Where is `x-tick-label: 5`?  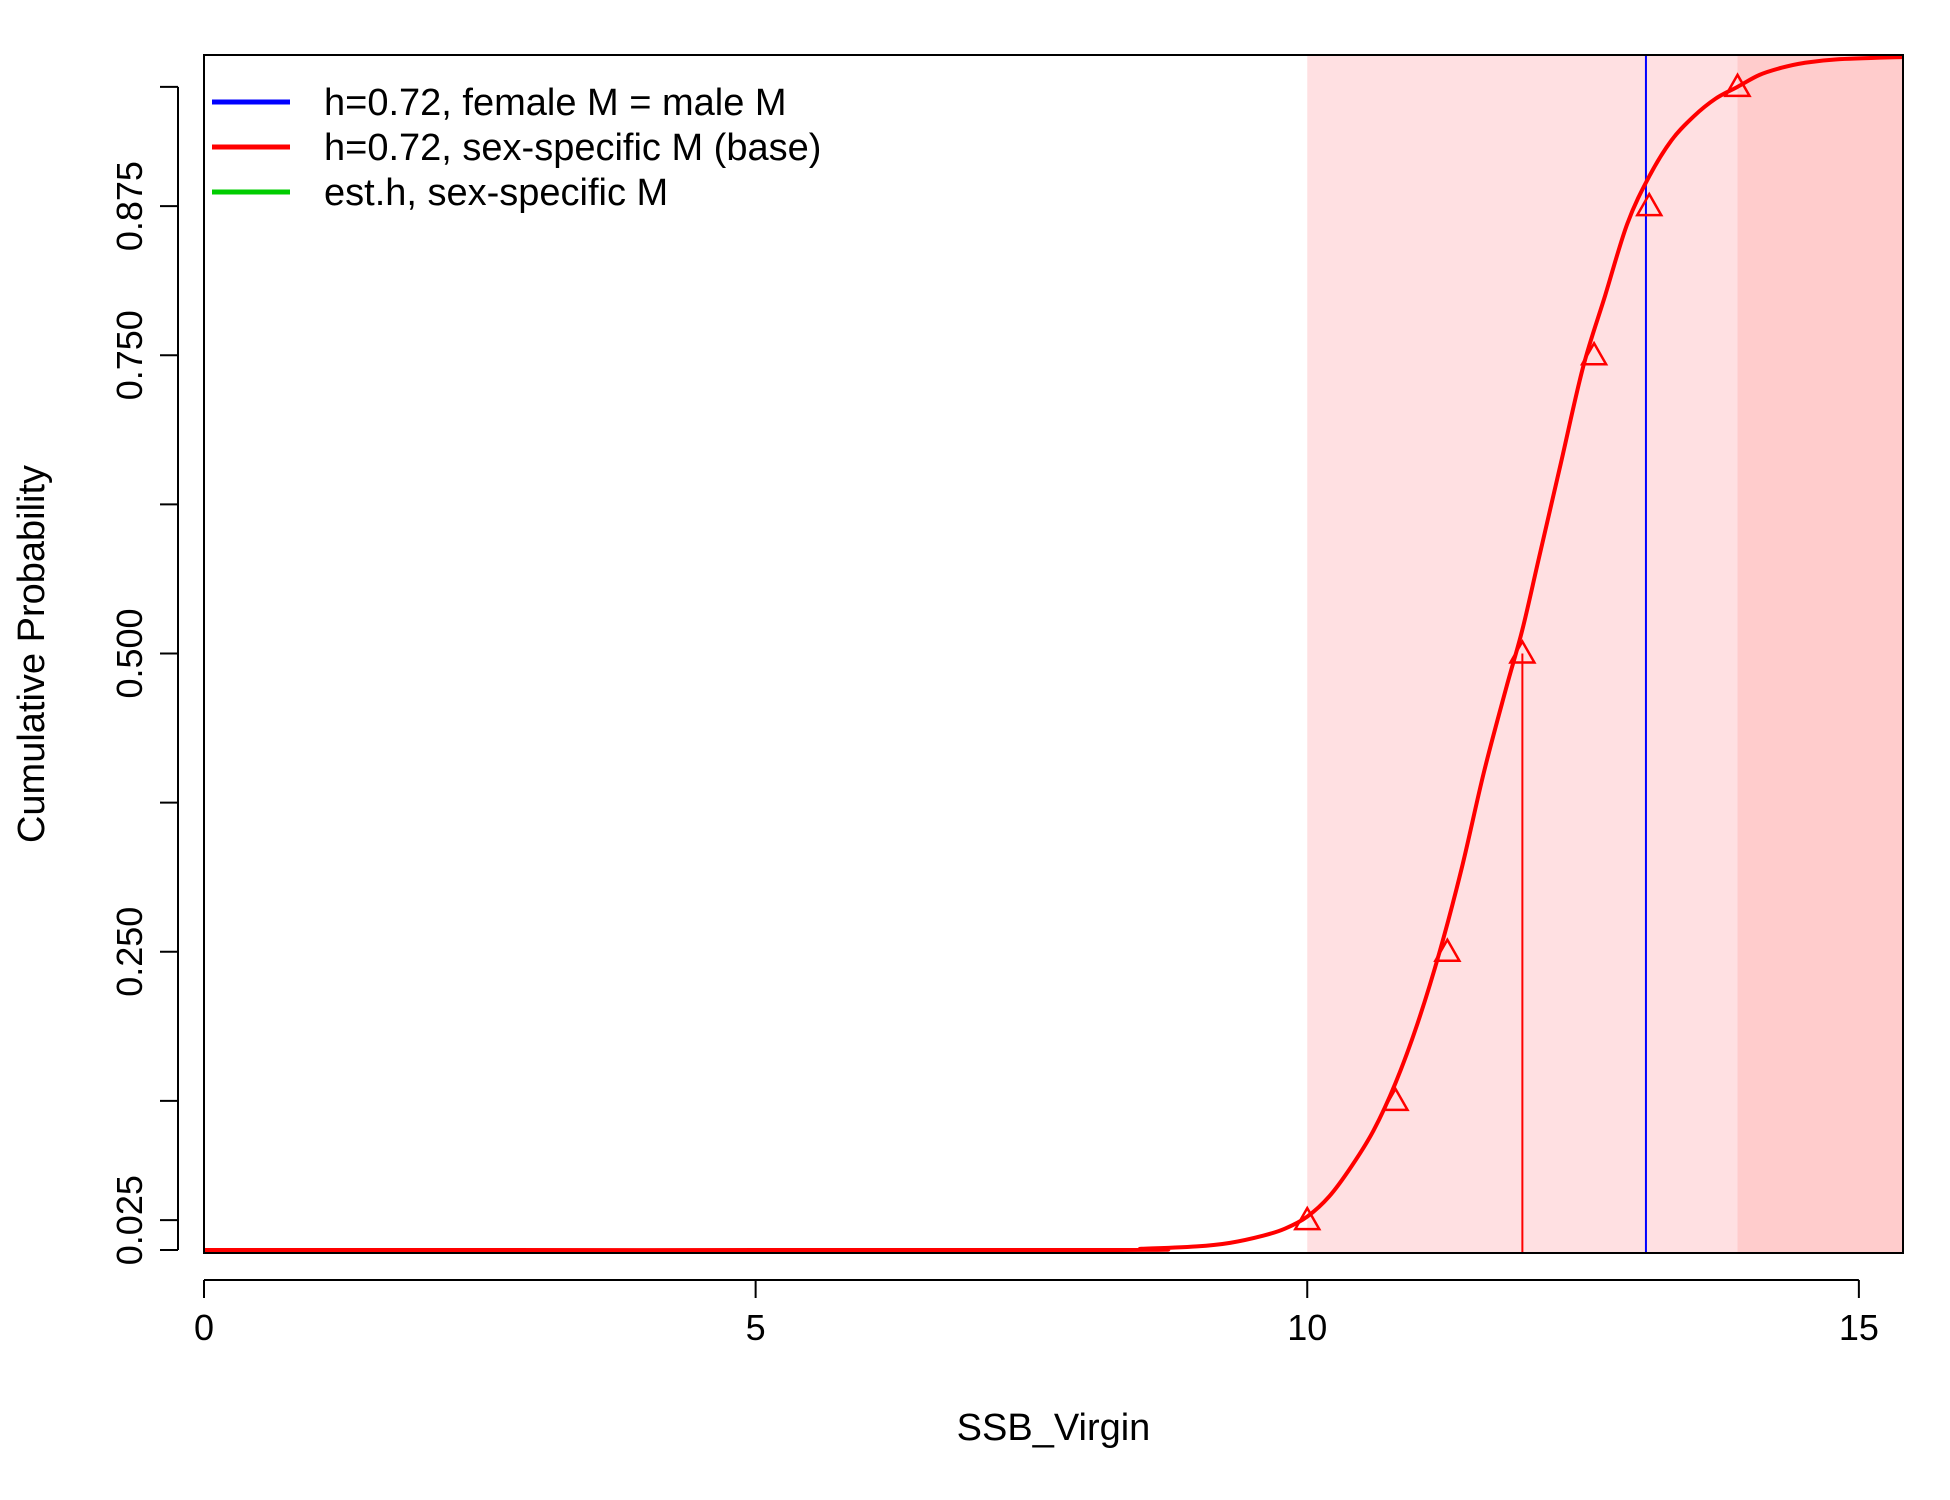 x-tick-label: 5 is located at coordinates (756, 1327).